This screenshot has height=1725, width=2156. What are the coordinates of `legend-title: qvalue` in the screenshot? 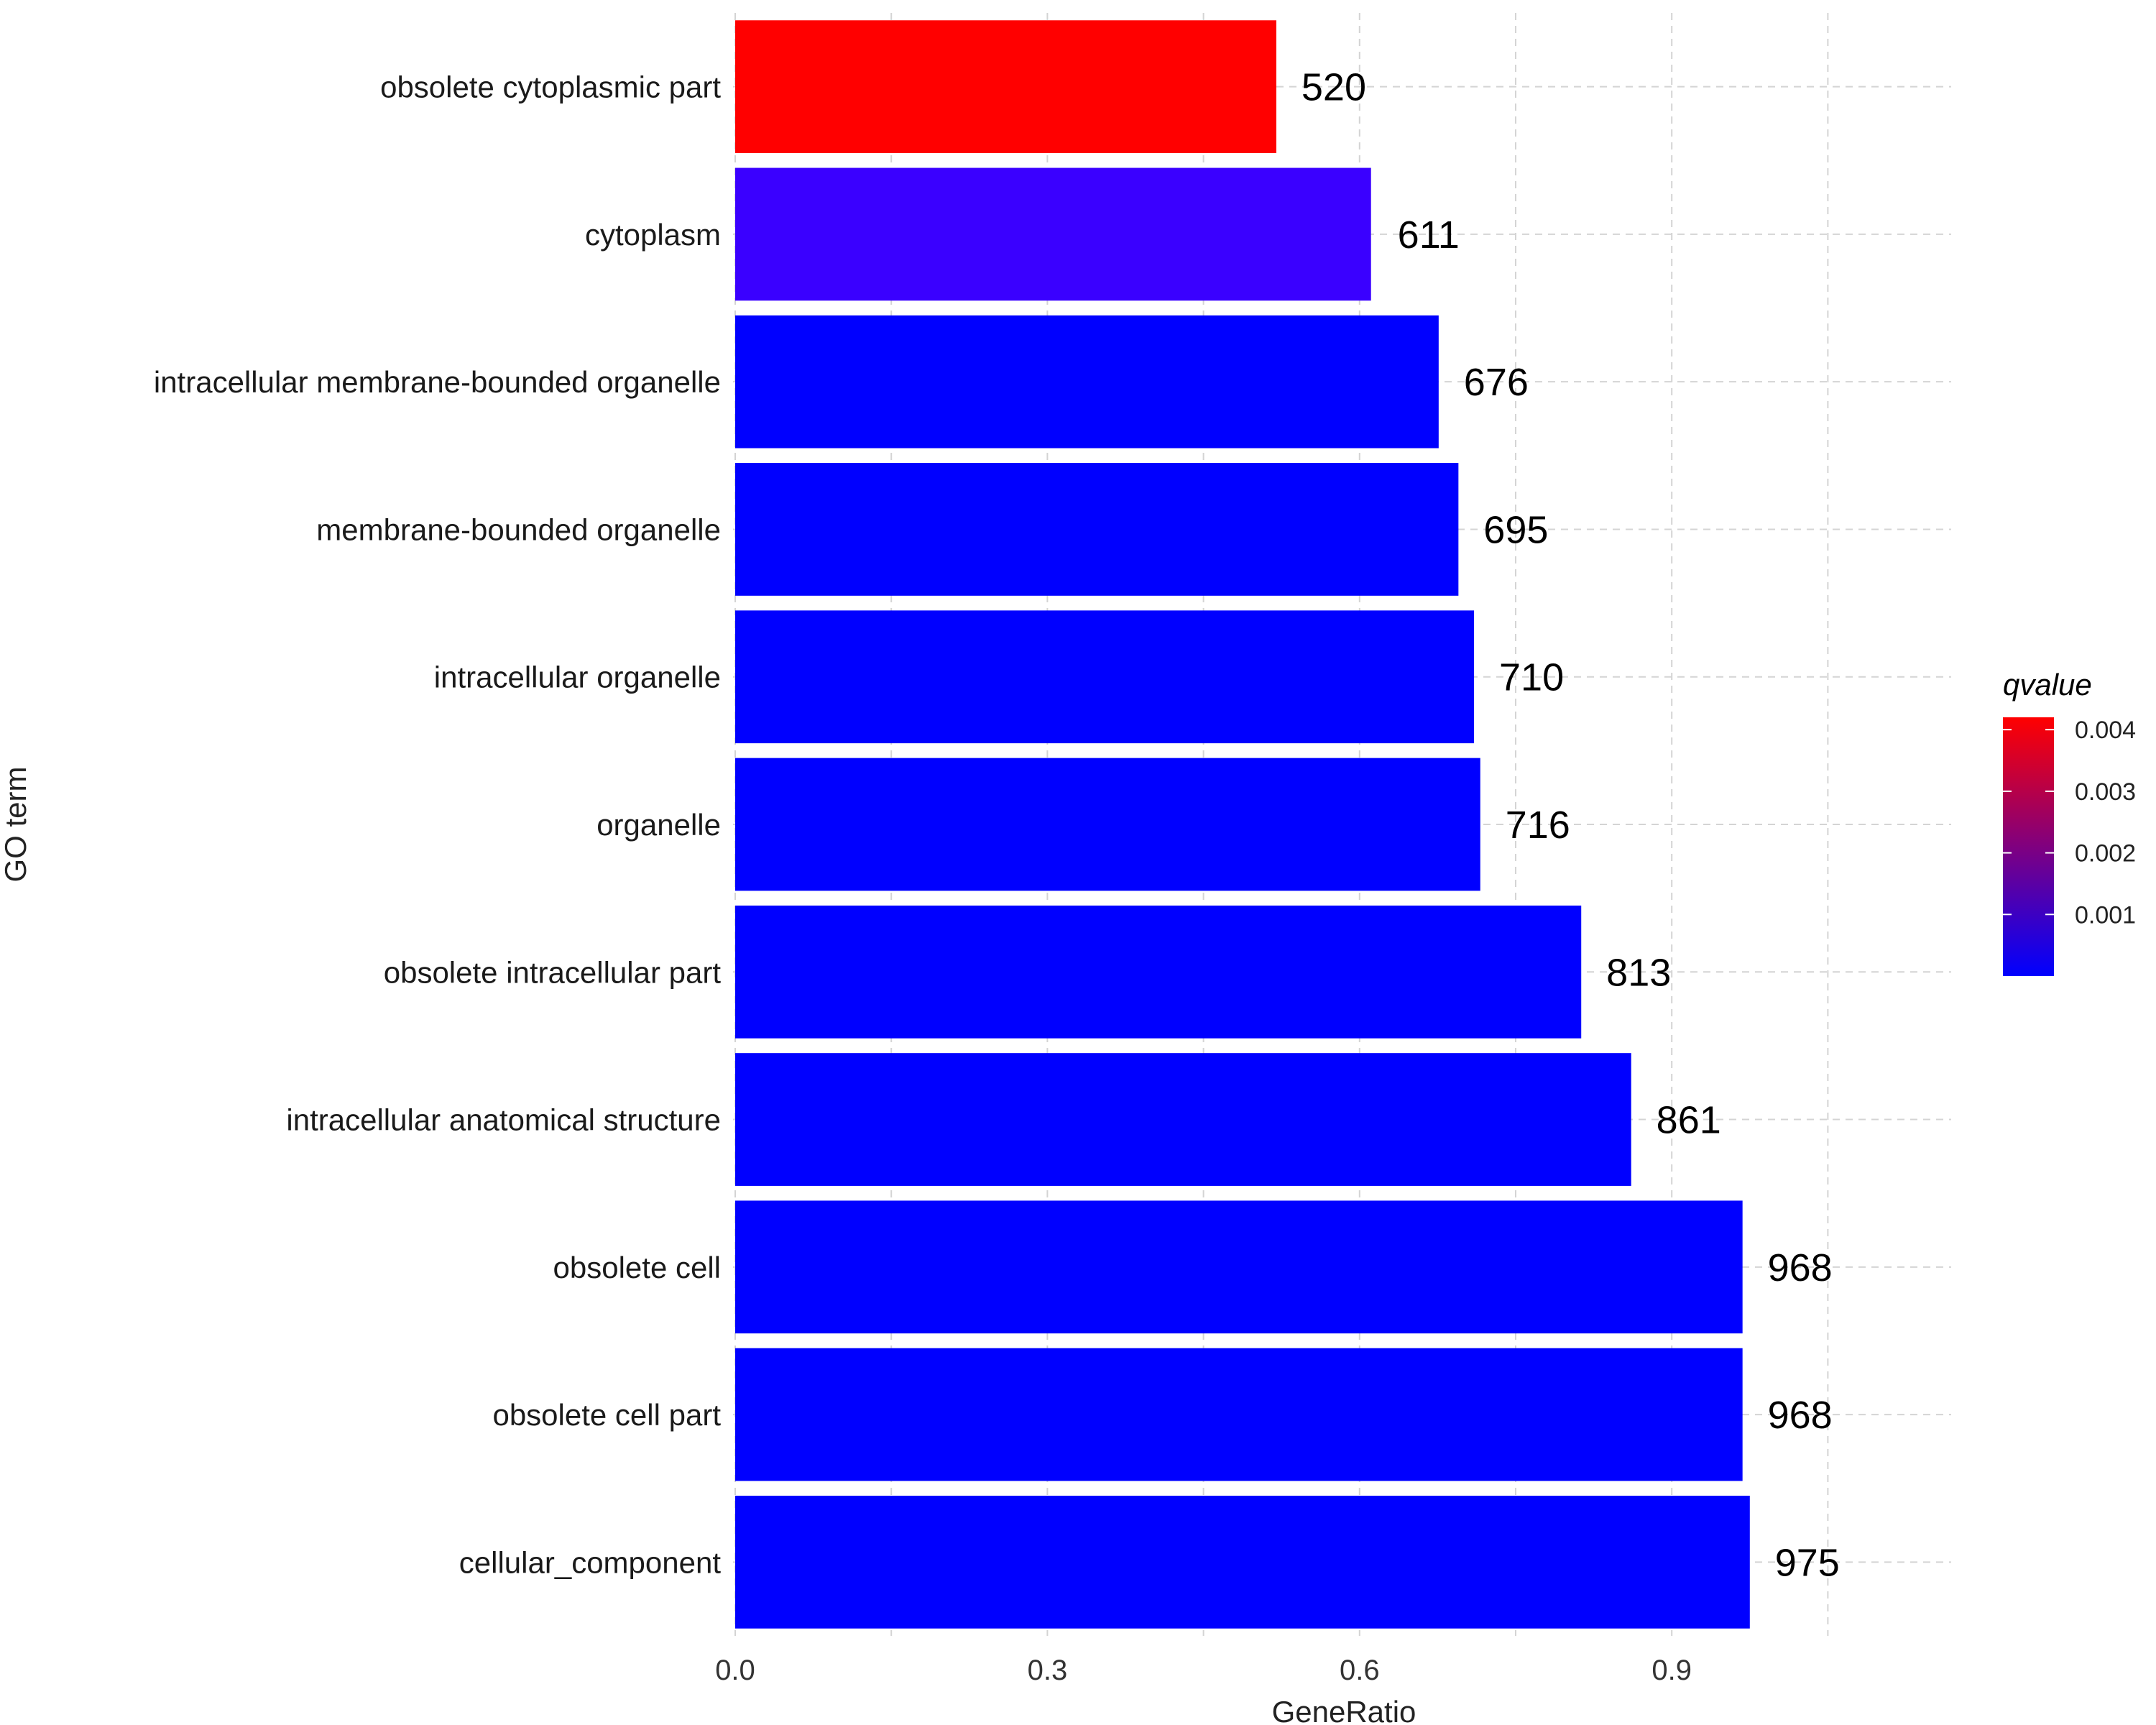 It's located at (2047, 685).